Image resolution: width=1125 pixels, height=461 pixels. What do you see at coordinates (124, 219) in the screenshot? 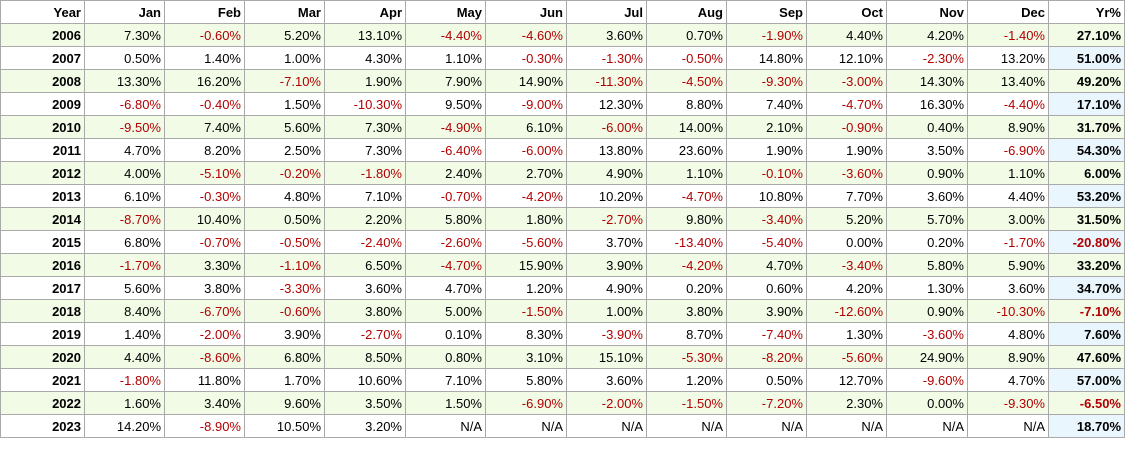
I see `month-return-cell: -8.70%` at bounding box center [124, 219].